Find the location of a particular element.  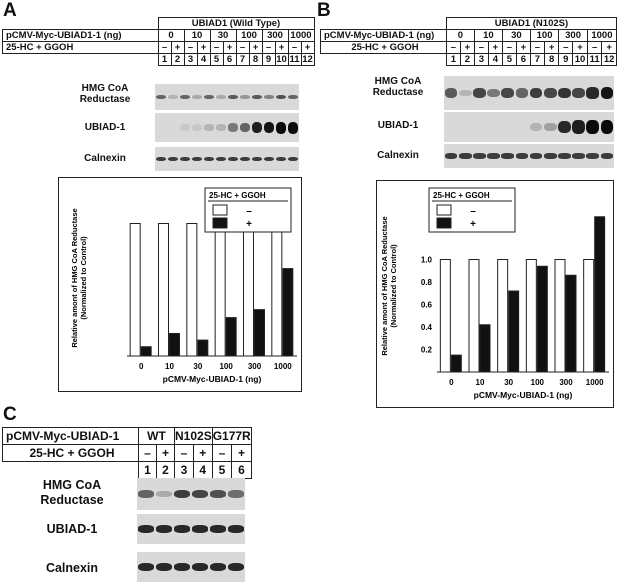

panel-b-lane-9: 9 is located at coordinates (566, 59).